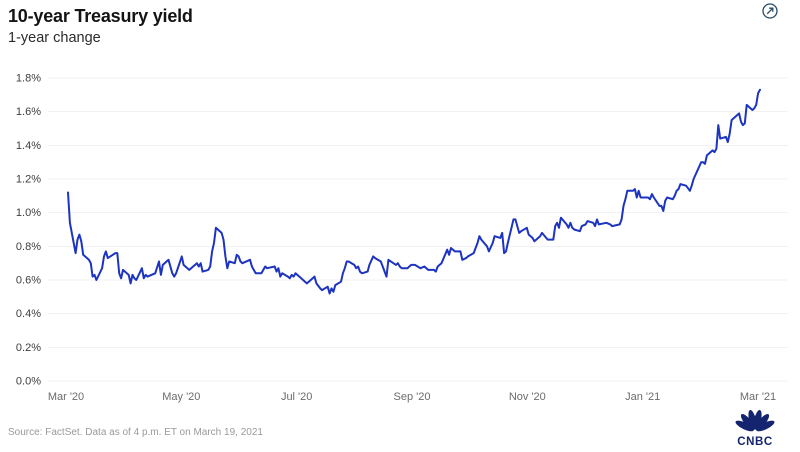  Describe the element at coordinates (527, 397) in the screenshot. I see `x-axis-label: Nov '20` at that location.